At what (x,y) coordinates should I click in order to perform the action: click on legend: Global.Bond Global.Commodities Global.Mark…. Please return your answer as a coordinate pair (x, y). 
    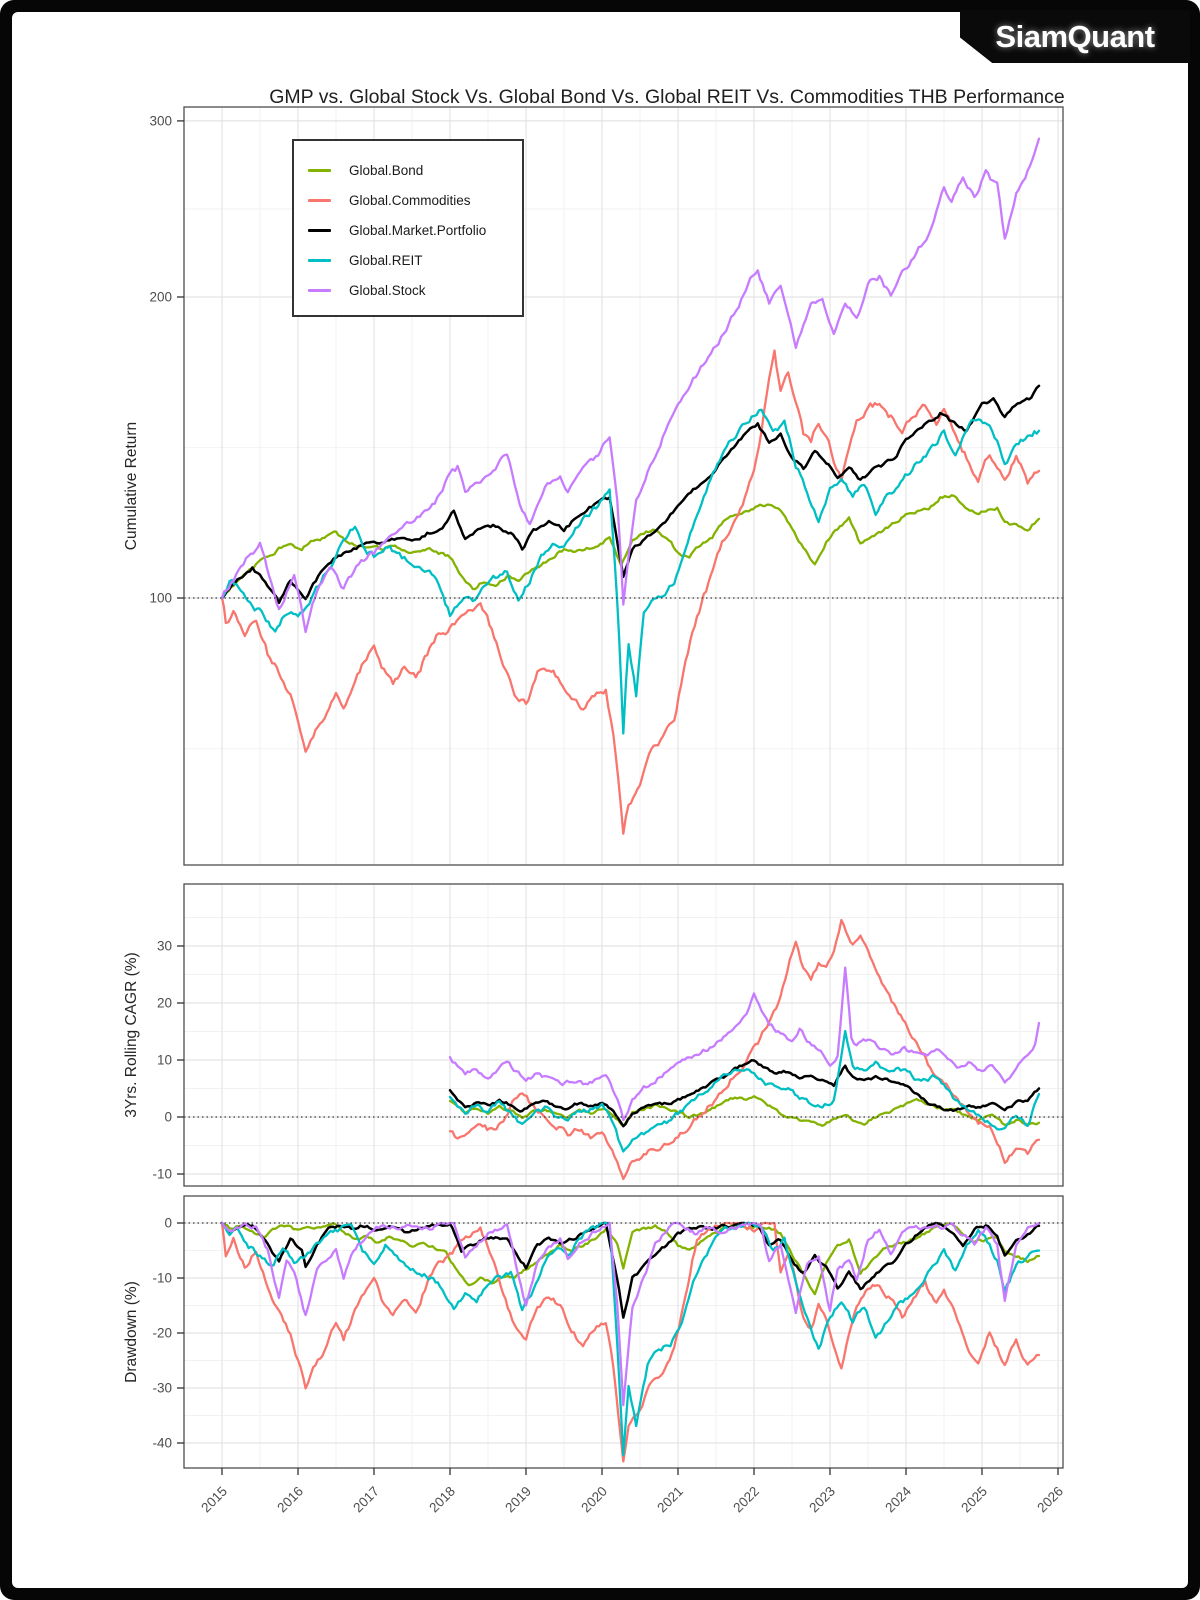
    Looking at the image, I should click on (408, 228).